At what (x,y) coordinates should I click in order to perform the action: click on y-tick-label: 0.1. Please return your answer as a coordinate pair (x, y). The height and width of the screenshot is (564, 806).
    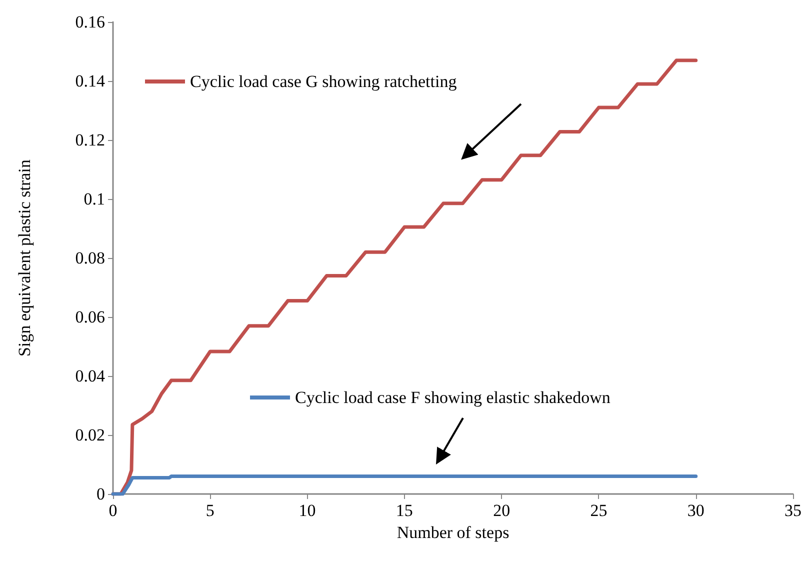
    Looking at the image, I should click on (94, 199).